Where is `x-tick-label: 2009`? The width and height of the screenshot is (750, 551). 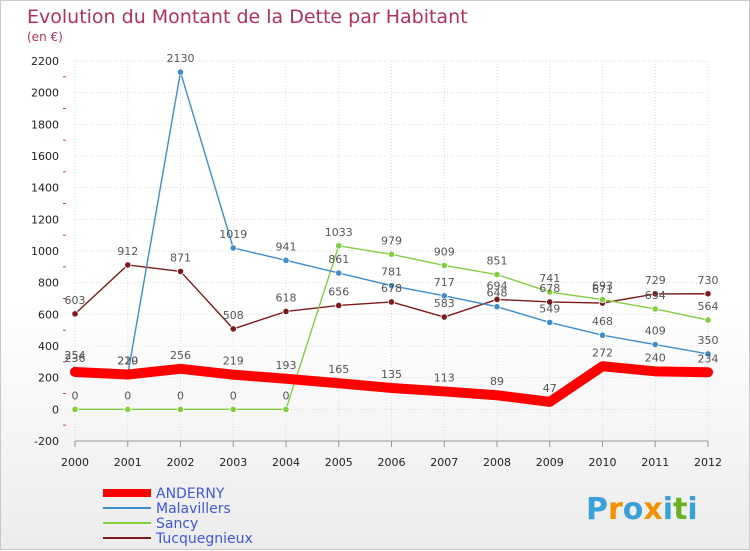
x-tick-label: 2009 is located at coordinates (550, 462).